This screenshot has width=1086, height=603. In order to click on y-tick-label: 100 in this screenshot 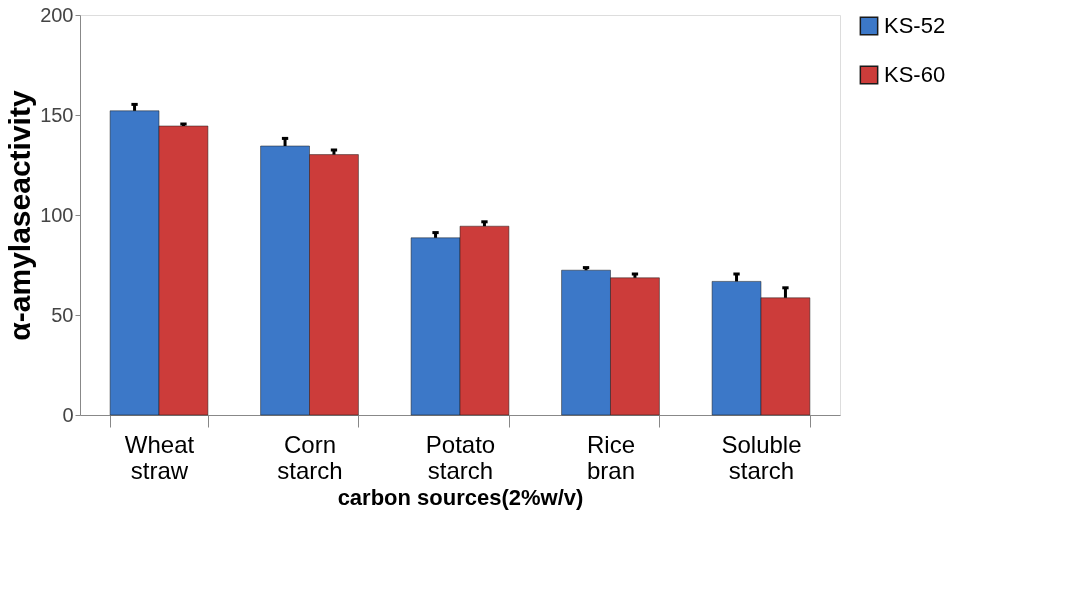, I will do `click(57, 214)`.